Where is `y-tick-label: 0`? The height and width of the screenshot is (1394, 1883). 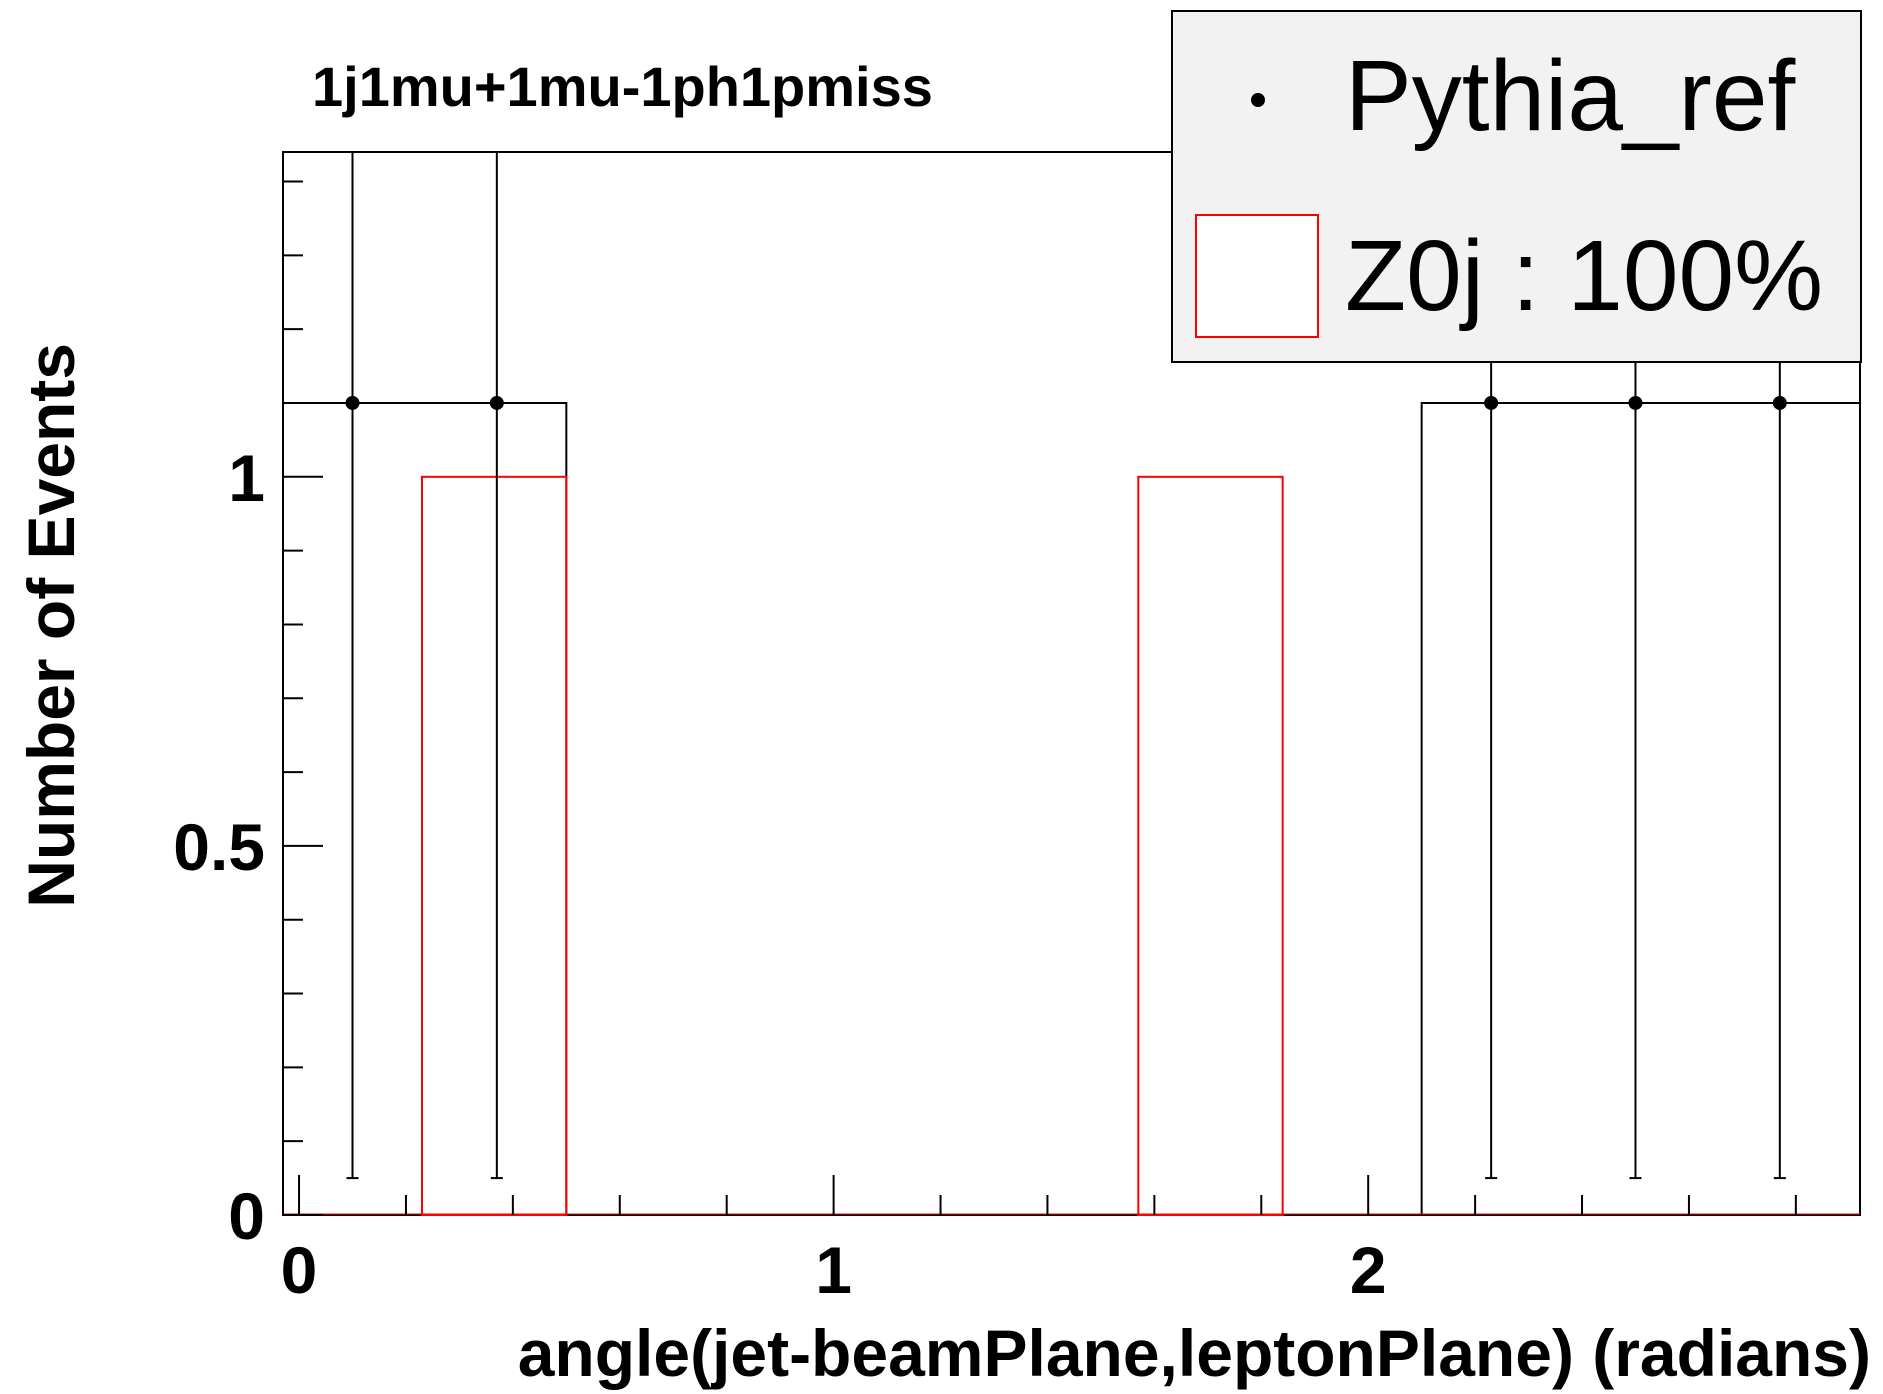 y-tick-label: 0 is located at coordinates (246, 1216).